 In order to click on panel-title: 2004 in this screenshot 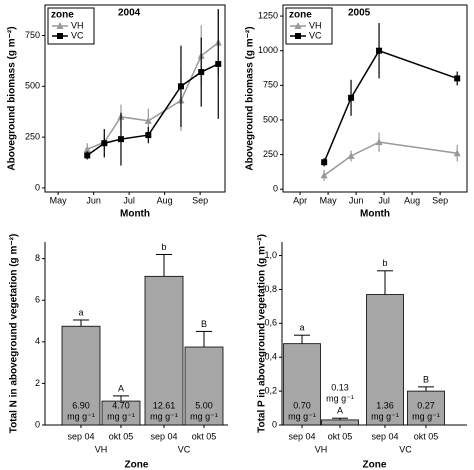, I will do `click(129, 13)`.